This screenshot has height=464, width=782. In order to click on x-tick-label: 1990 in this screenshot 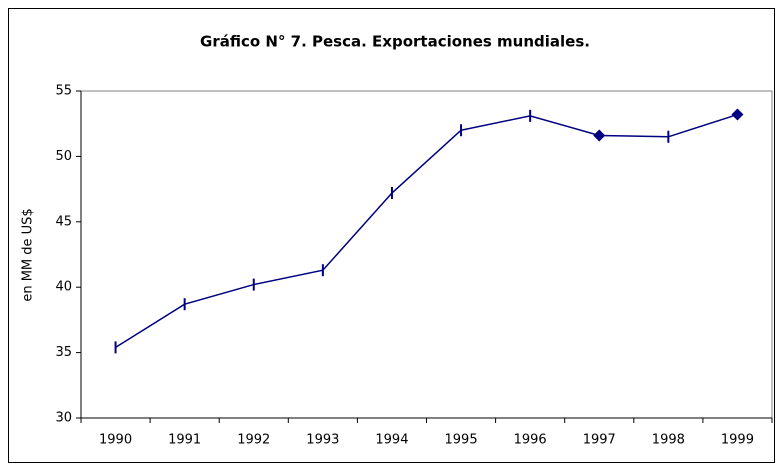, I will do `click(115, 440)`.